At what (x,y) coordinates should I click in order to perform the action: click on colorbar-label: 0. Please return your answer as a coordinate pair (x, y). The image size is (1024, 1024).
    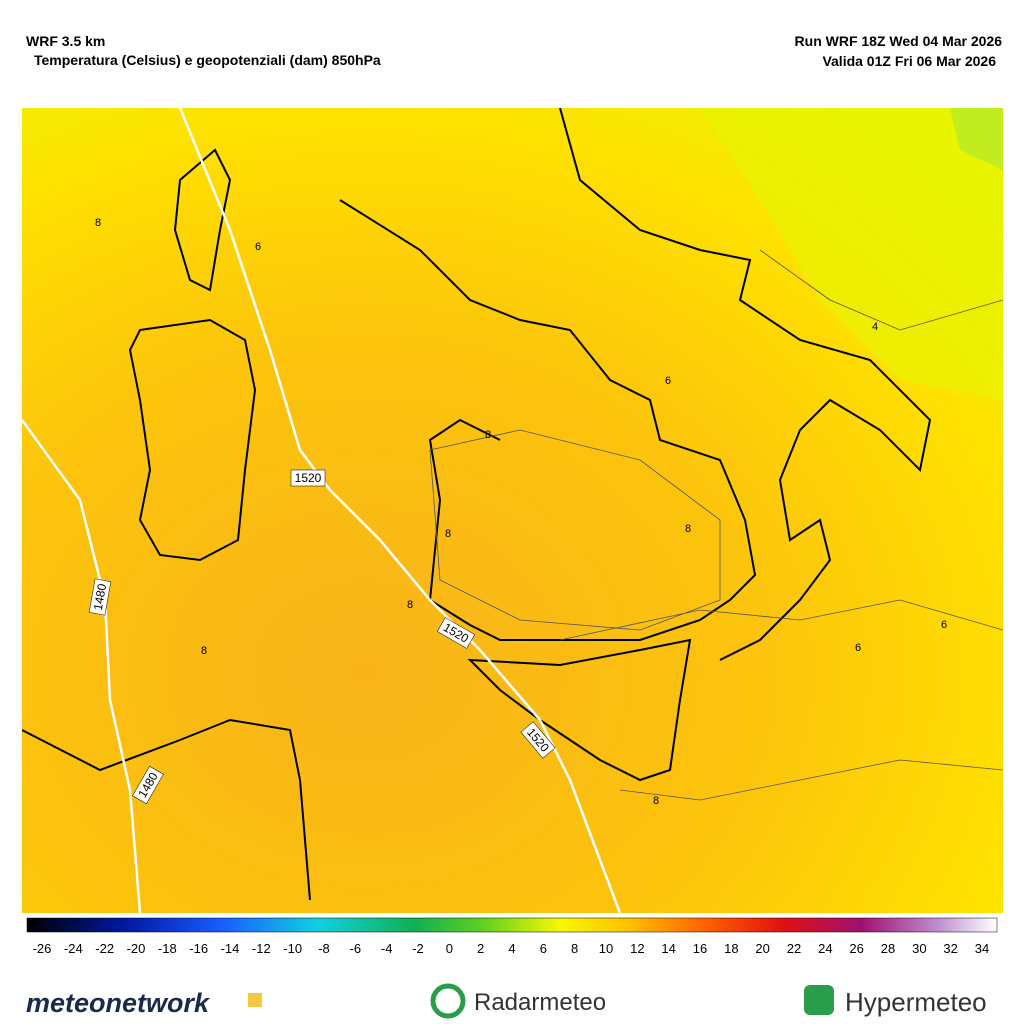
    Looking at the image, I should click on (449, 948).